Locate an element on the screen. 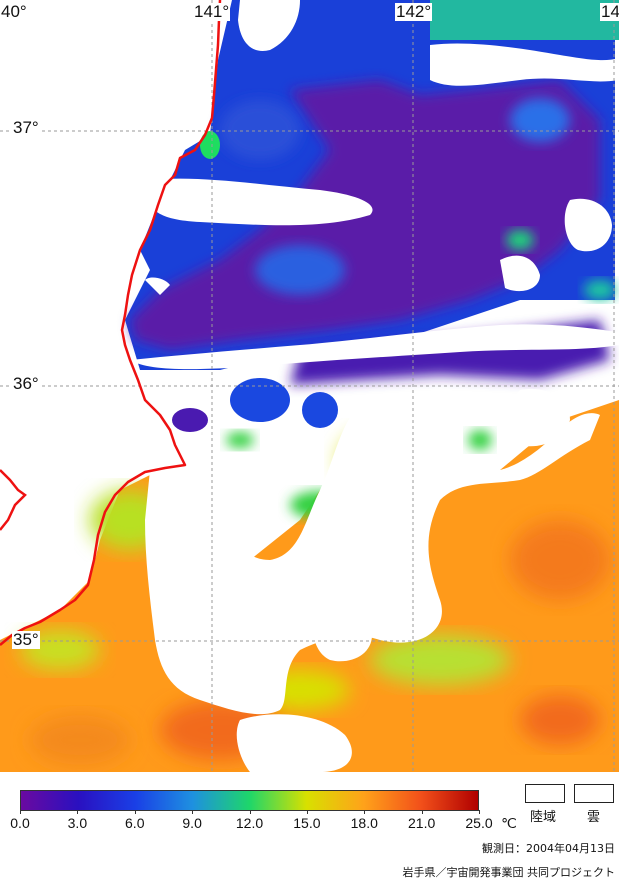 The image size is (619, 881). scale-tick-label: 18.0 is located at coordinates (364, 823).